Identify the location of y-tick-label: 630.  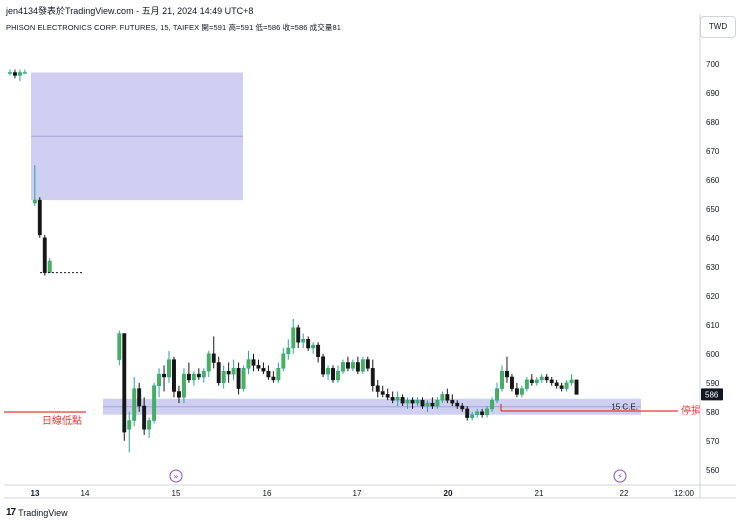
(713, 267).